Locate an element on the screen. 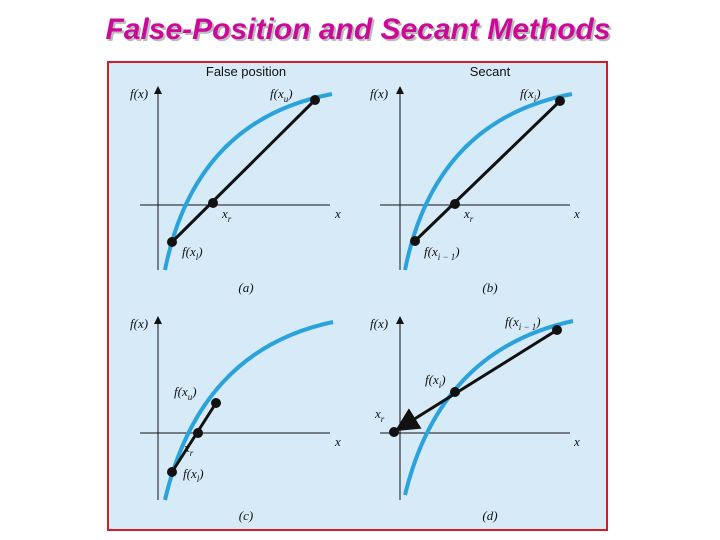 Image resolution: width=720 pixels, height=540 pixels. panel-label: (d) is located at coordinates (489, 515).